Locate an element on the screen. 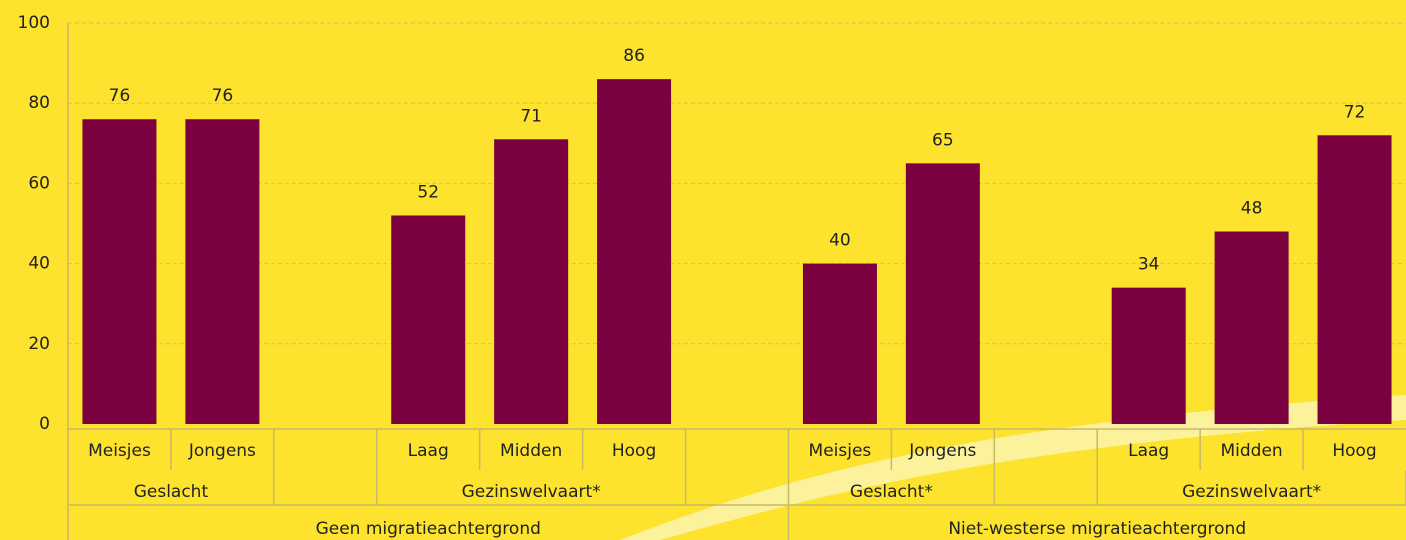  value-label: 40 is located at coordinates (840, 241).